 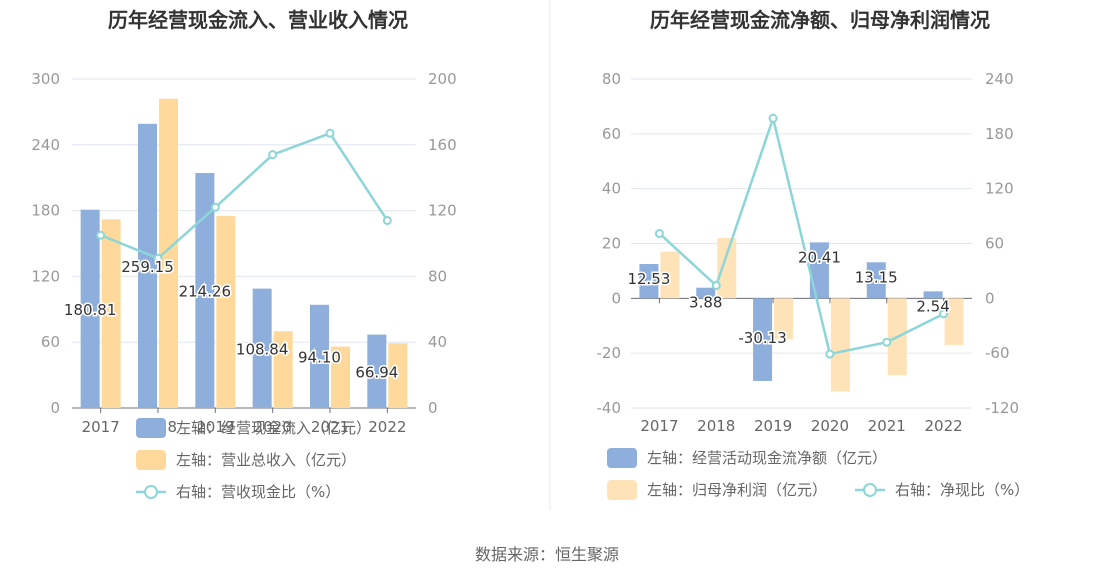 I want to click on y-tick-right: 60, so click(x=994, y=244).